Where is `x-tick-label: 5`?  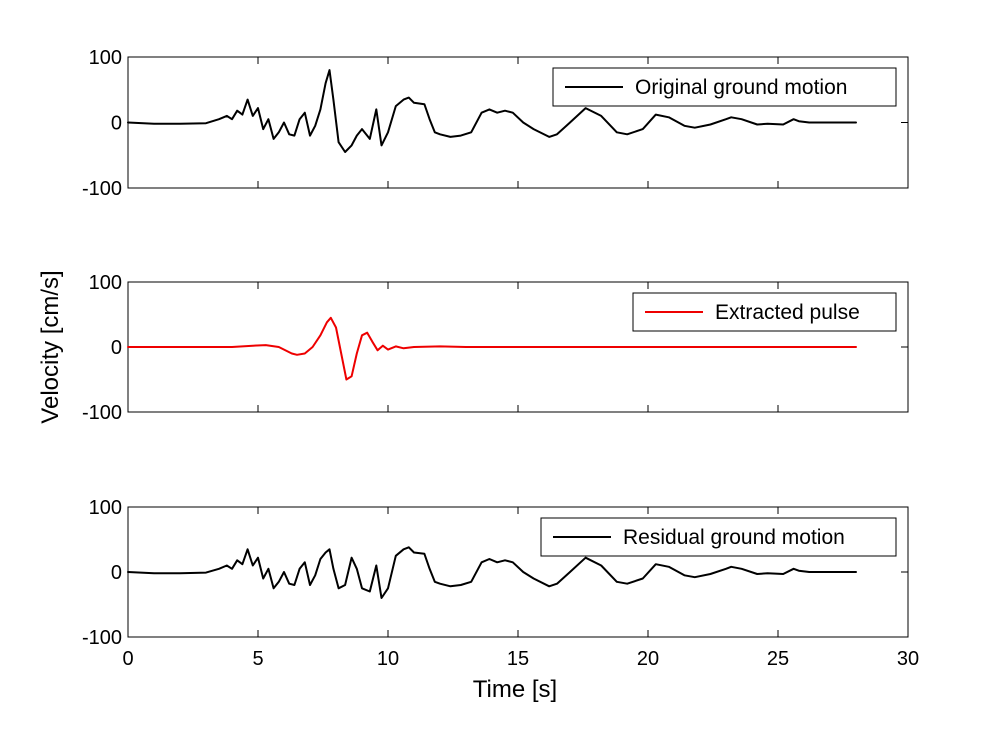 x-tick-label: 5 is located at coordinates (257, 659).